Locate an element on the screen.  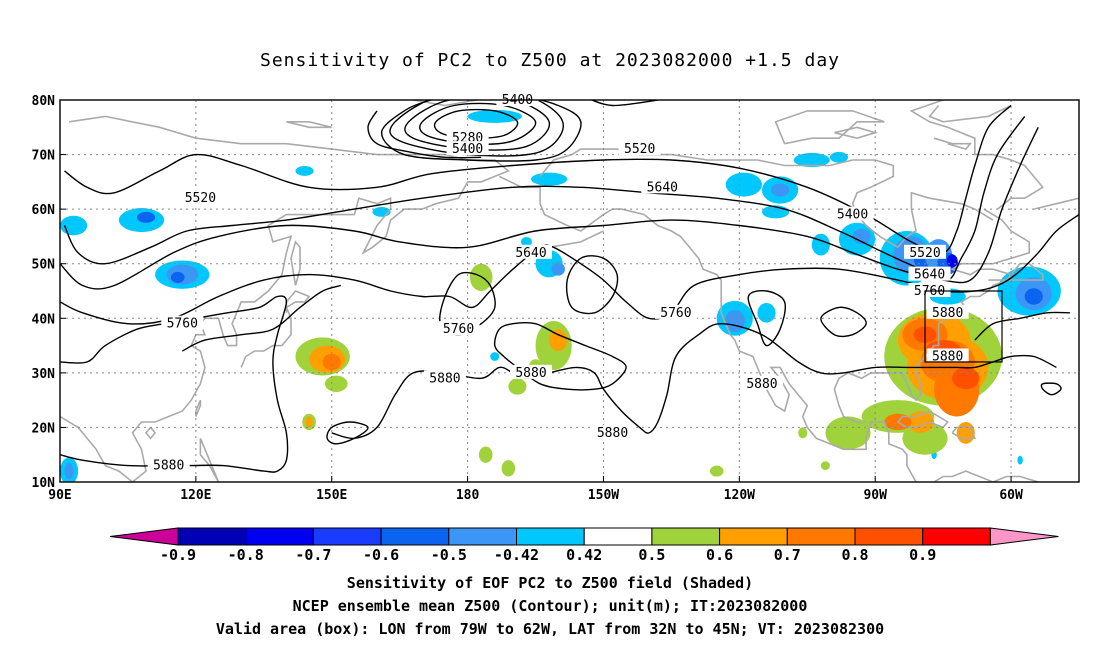
lon-label: 150E is located at coordinates (331, 495).